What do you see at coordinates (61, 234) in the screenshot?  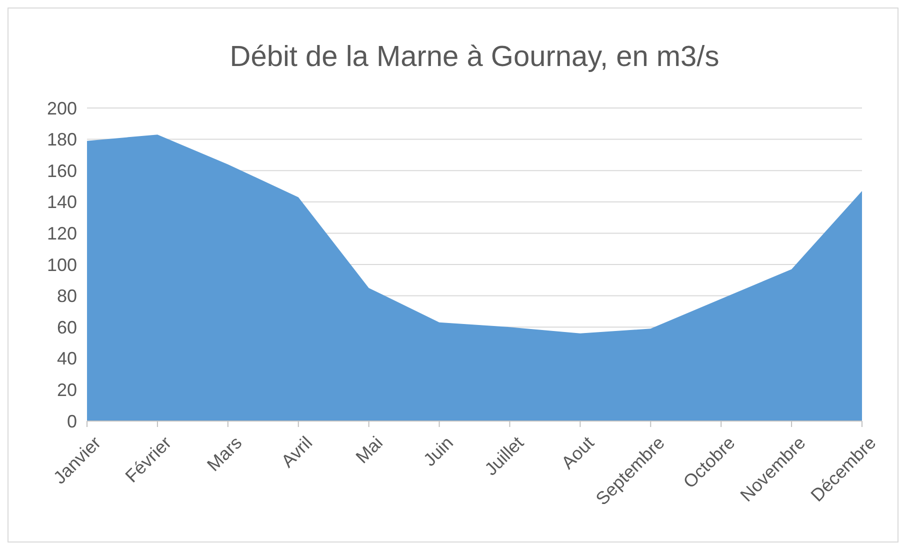 I see `y-tick-label: 120` at bounding box center [61, 234].